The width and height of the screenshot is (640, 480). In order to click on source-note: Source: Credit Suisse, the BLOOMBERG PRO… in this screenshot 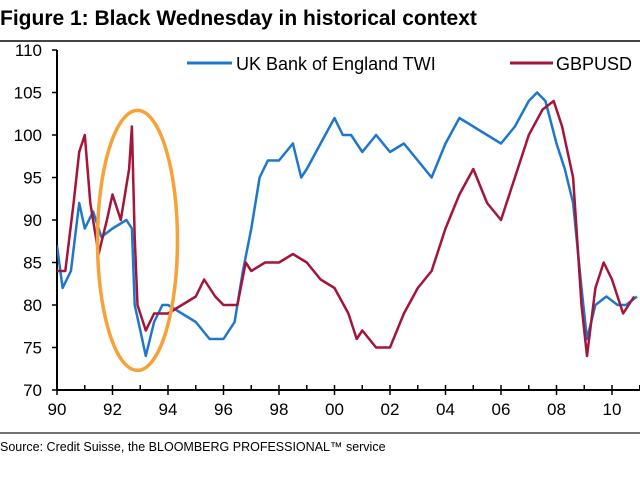, I will do `click(193, 447)`.